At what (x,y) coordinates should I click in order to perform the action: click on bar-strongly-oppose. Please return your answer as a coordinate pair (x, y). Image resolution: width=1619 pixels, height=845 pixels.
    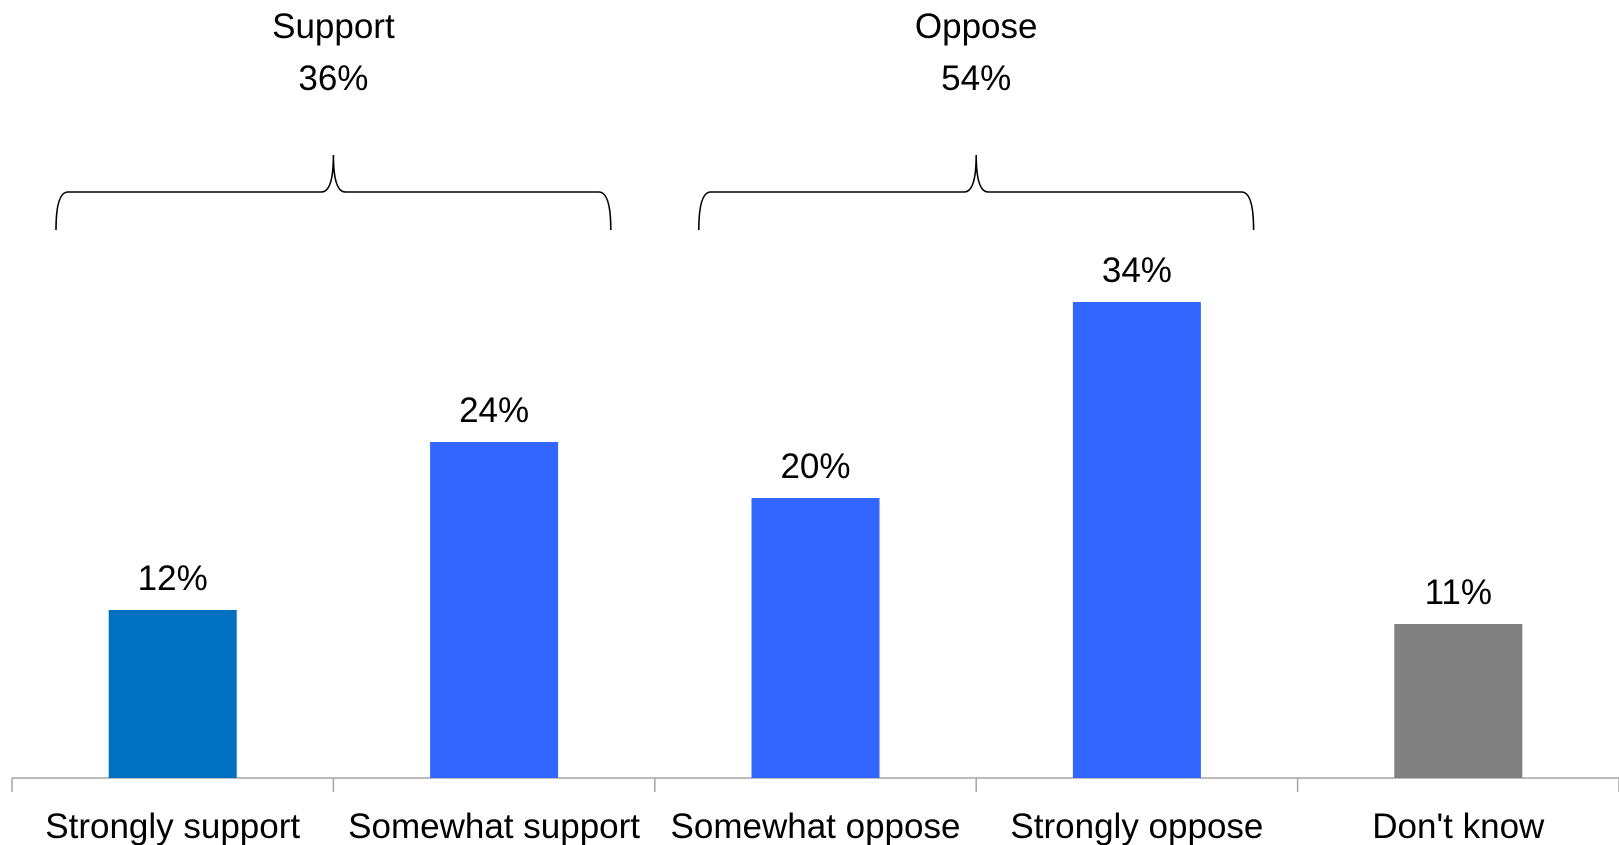
    Looking at the image, I should click on (1136, 540).